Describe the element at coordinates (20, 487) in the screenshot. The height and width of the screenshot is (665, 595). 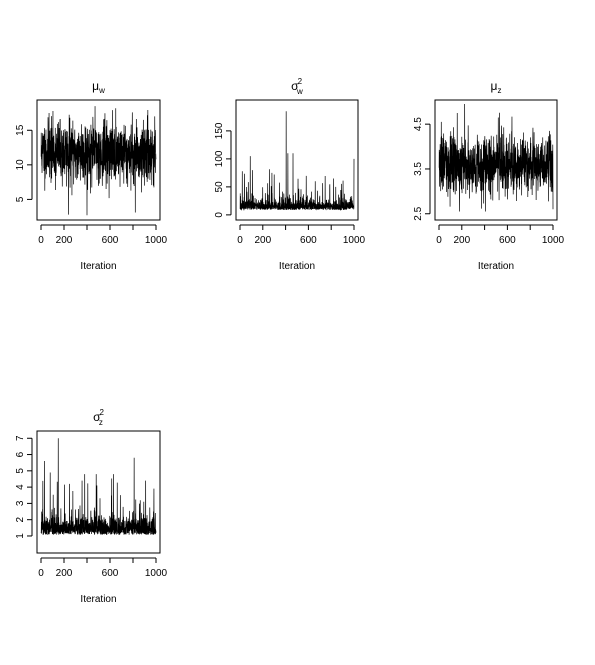
I see `y-tick-label: 4` at that location.